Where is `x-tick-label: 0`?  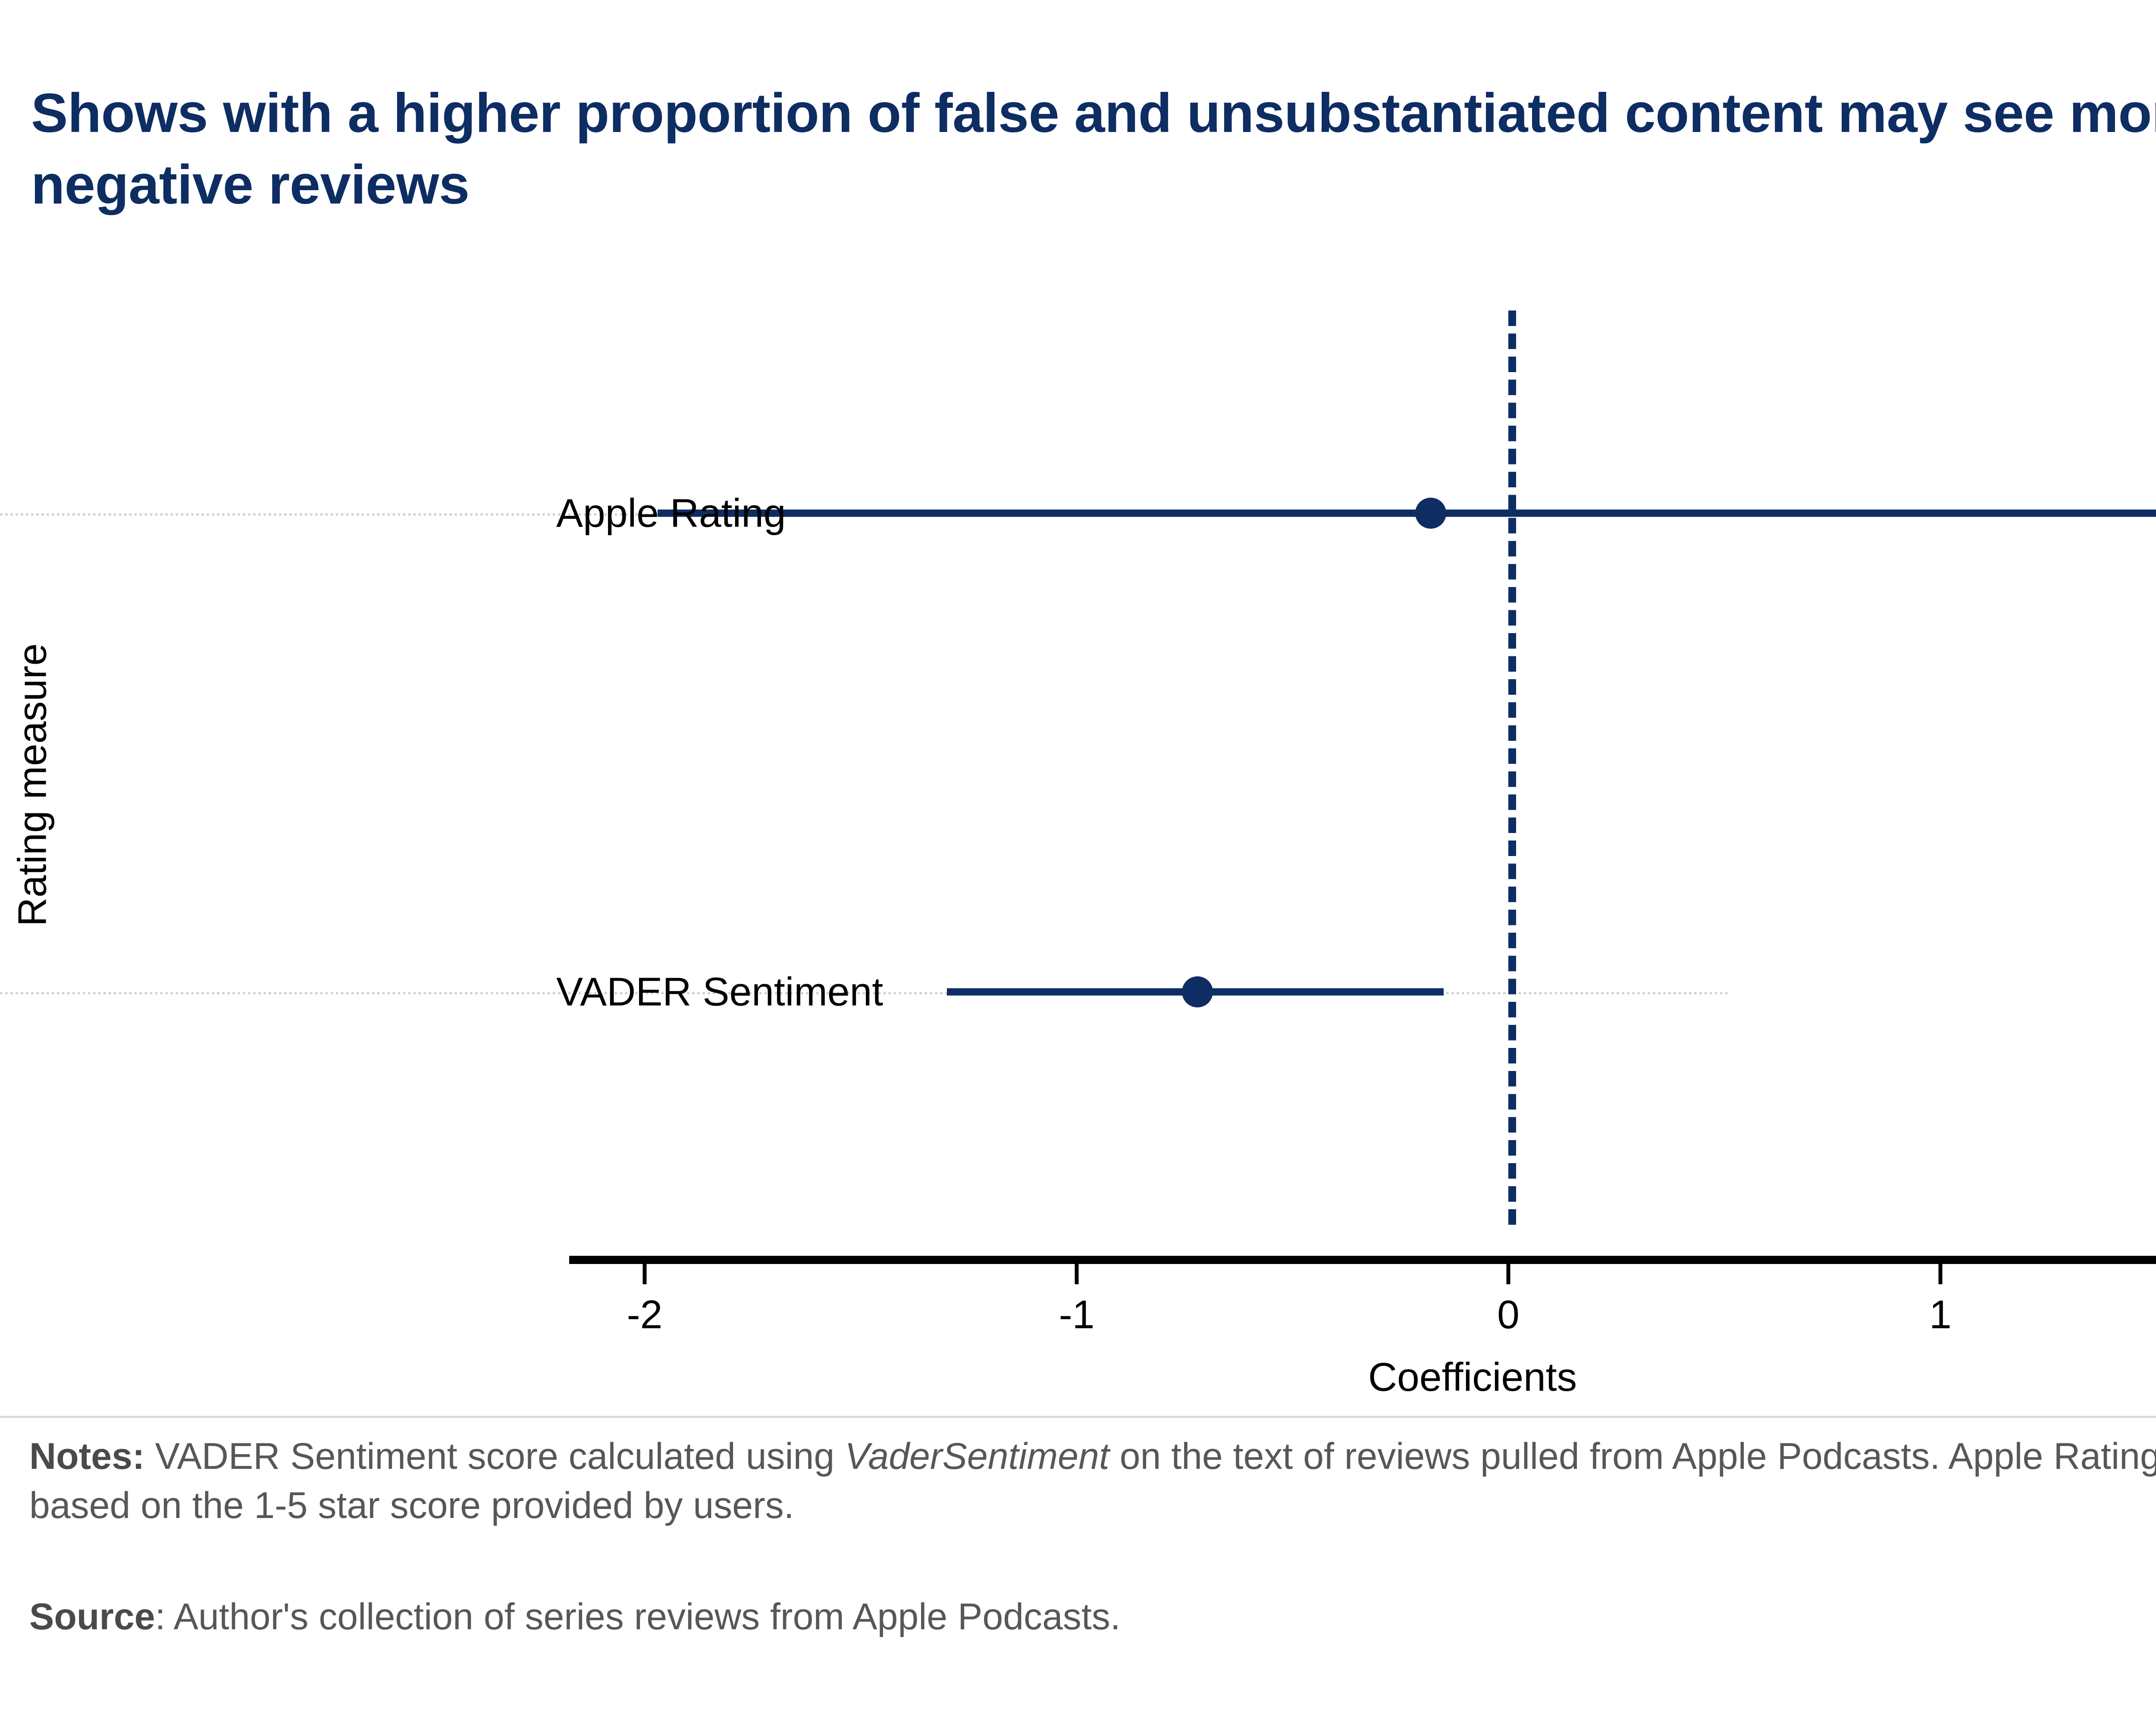 x-tick-label: 0 is located at coordinates (1508, 1314).